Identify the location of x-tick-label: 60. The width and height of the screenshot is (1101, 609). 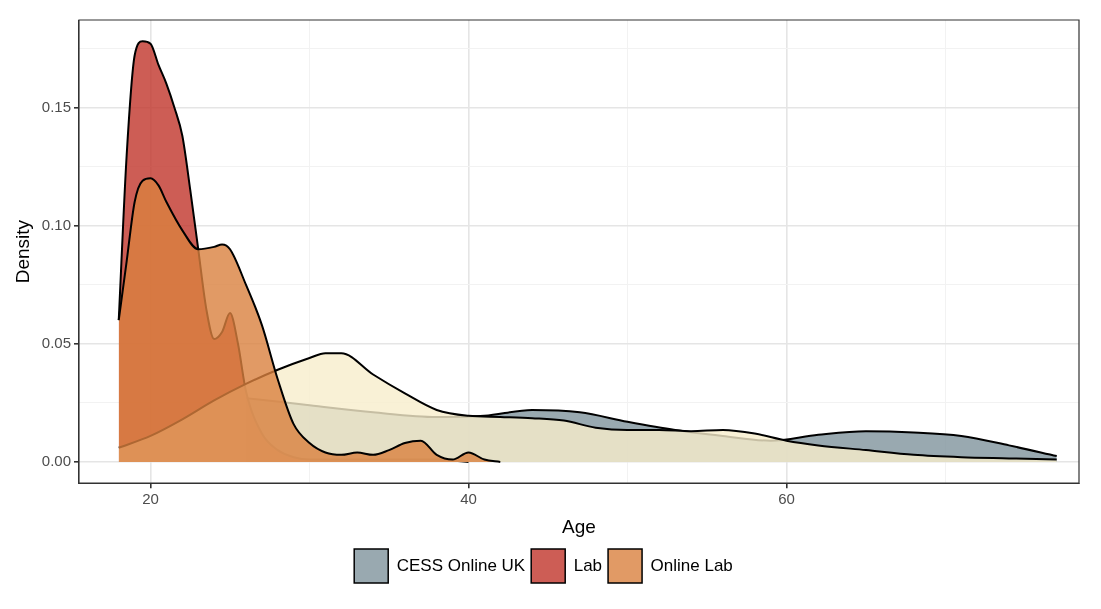
(786, 499).